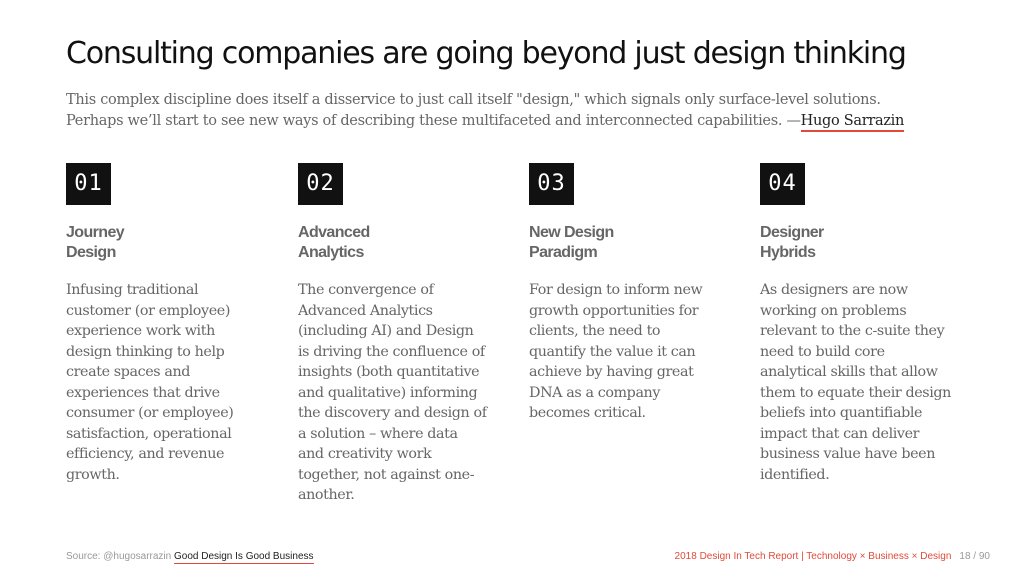 The width and height of the screenshot is (1024, 576). I want to click on body-line: identified., so click(795, 474).